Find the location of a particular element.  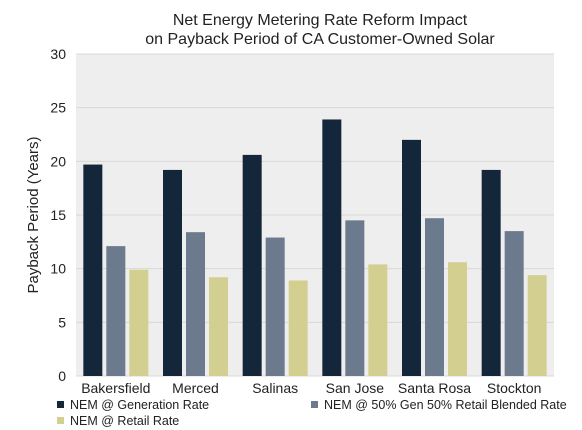

legend-item-generation: NEM @ Generation Rate is located at coordinates (133, 405).